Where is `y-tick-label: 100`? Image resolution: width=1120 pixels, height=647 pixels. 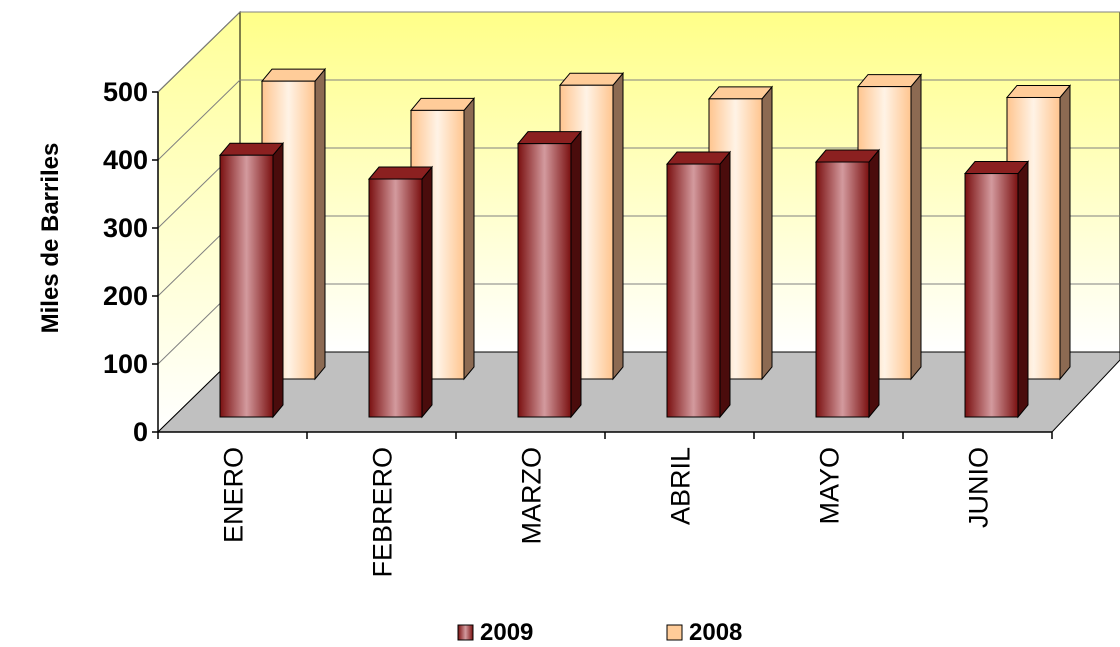
y-tick-label: 100 is located at coordinates (125, 364).